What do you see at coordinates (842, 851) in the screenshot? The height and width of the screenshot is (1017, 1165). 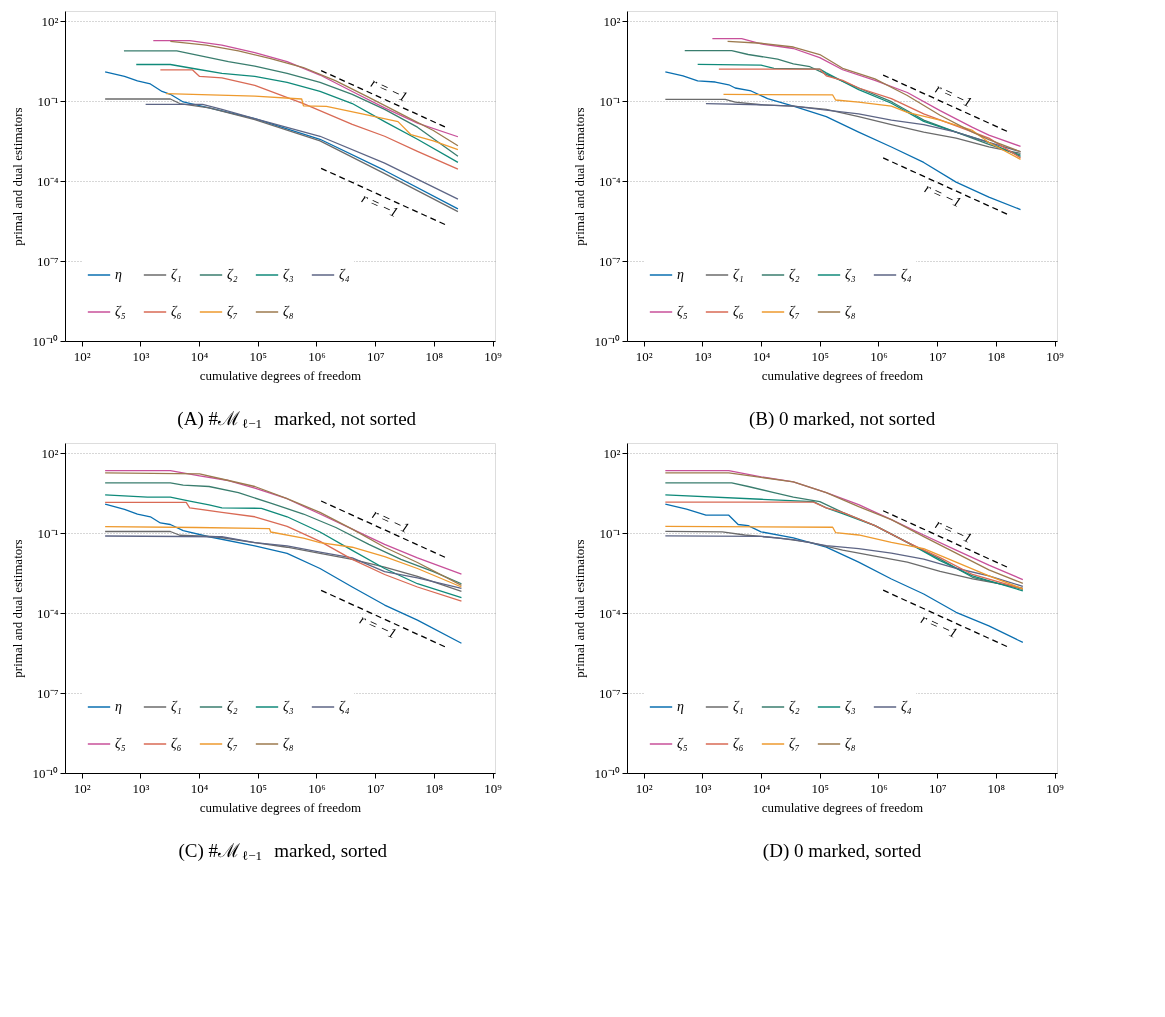 I see `text: (D) 0 marked, sorted` at bounding box center [842, 851].